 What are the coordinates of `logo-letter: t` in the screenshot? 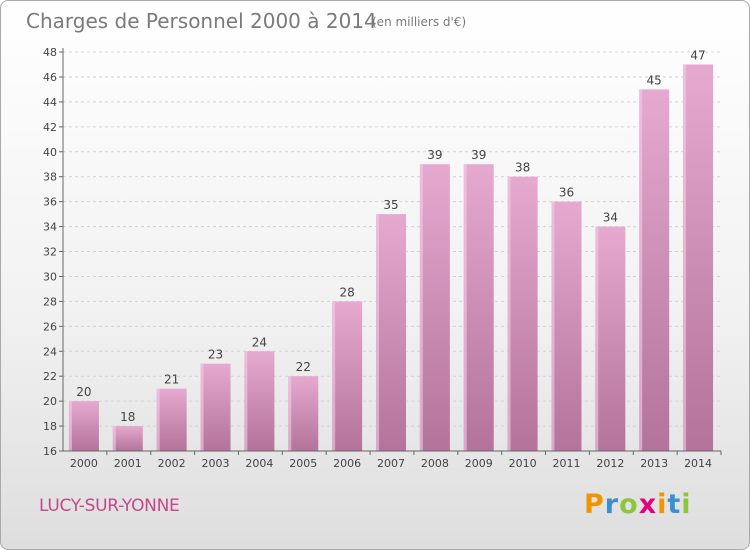 It's located at (674, 504).